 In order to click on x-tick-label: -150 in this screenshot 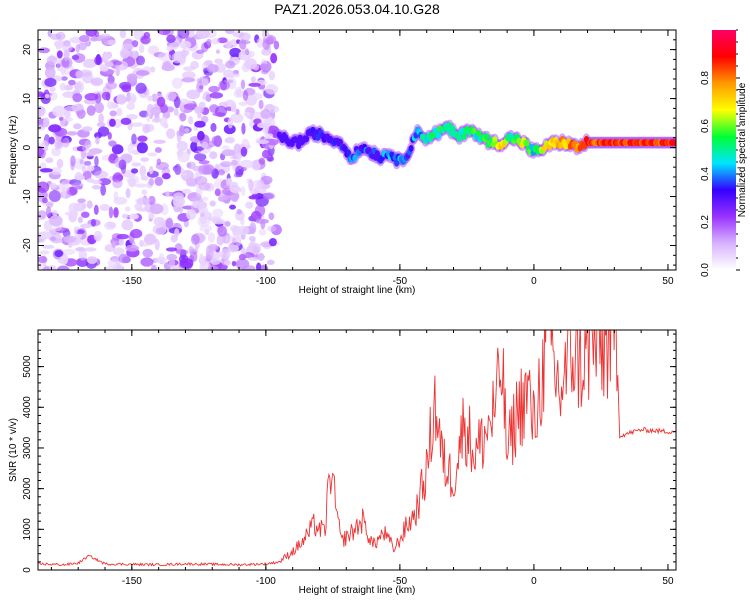, I will do `click(132, 581)`.